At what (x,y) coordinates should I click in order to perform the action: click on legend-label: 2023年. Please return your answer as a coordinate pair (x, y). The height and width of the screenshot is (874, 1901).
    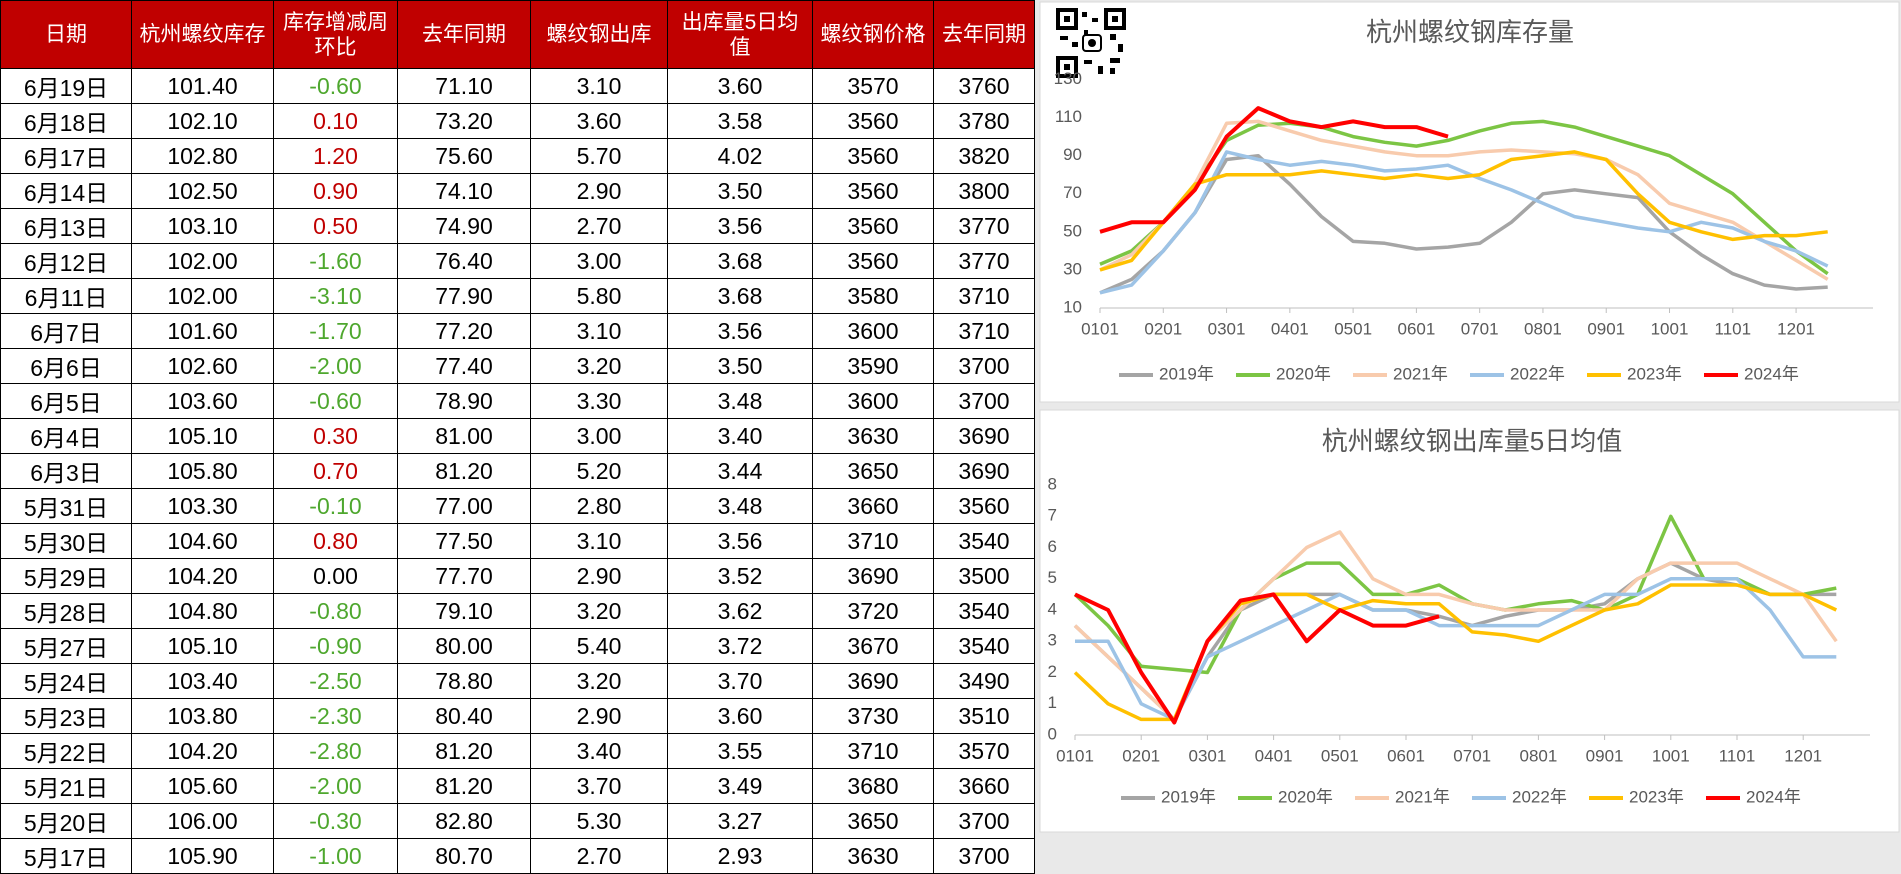
    Looking at the image, I should click on (1654, 373).